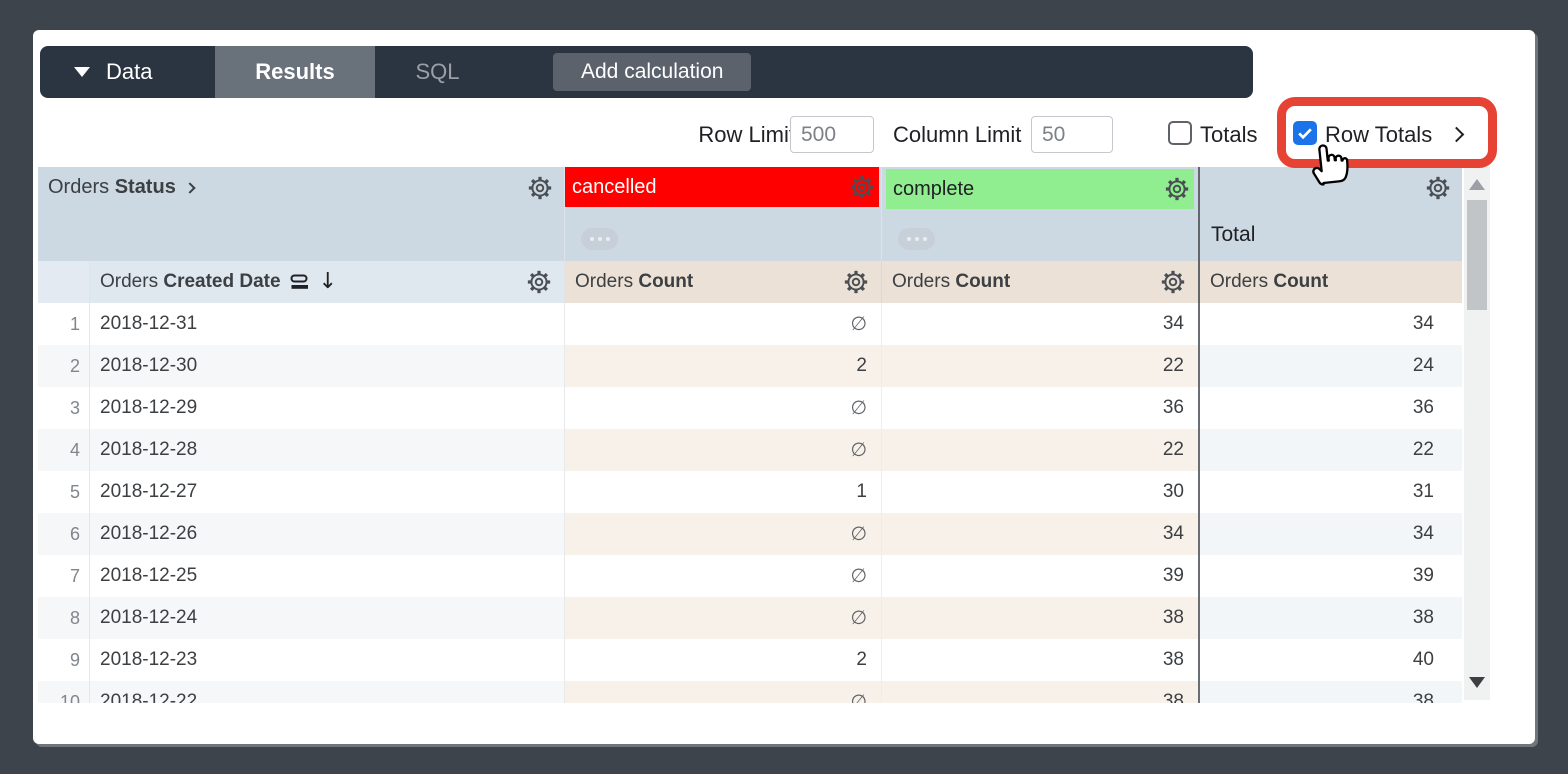 This screenshot has width=1568, height=774. I want to click on group-field-icon, so click(299, 281).